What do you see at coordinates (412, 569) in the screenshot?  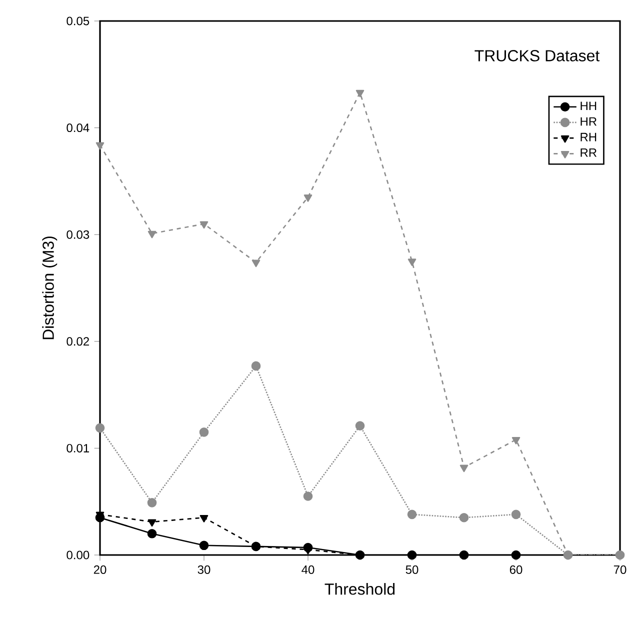 I see `x-tick-label: 50` at bounding box center [412, 569].